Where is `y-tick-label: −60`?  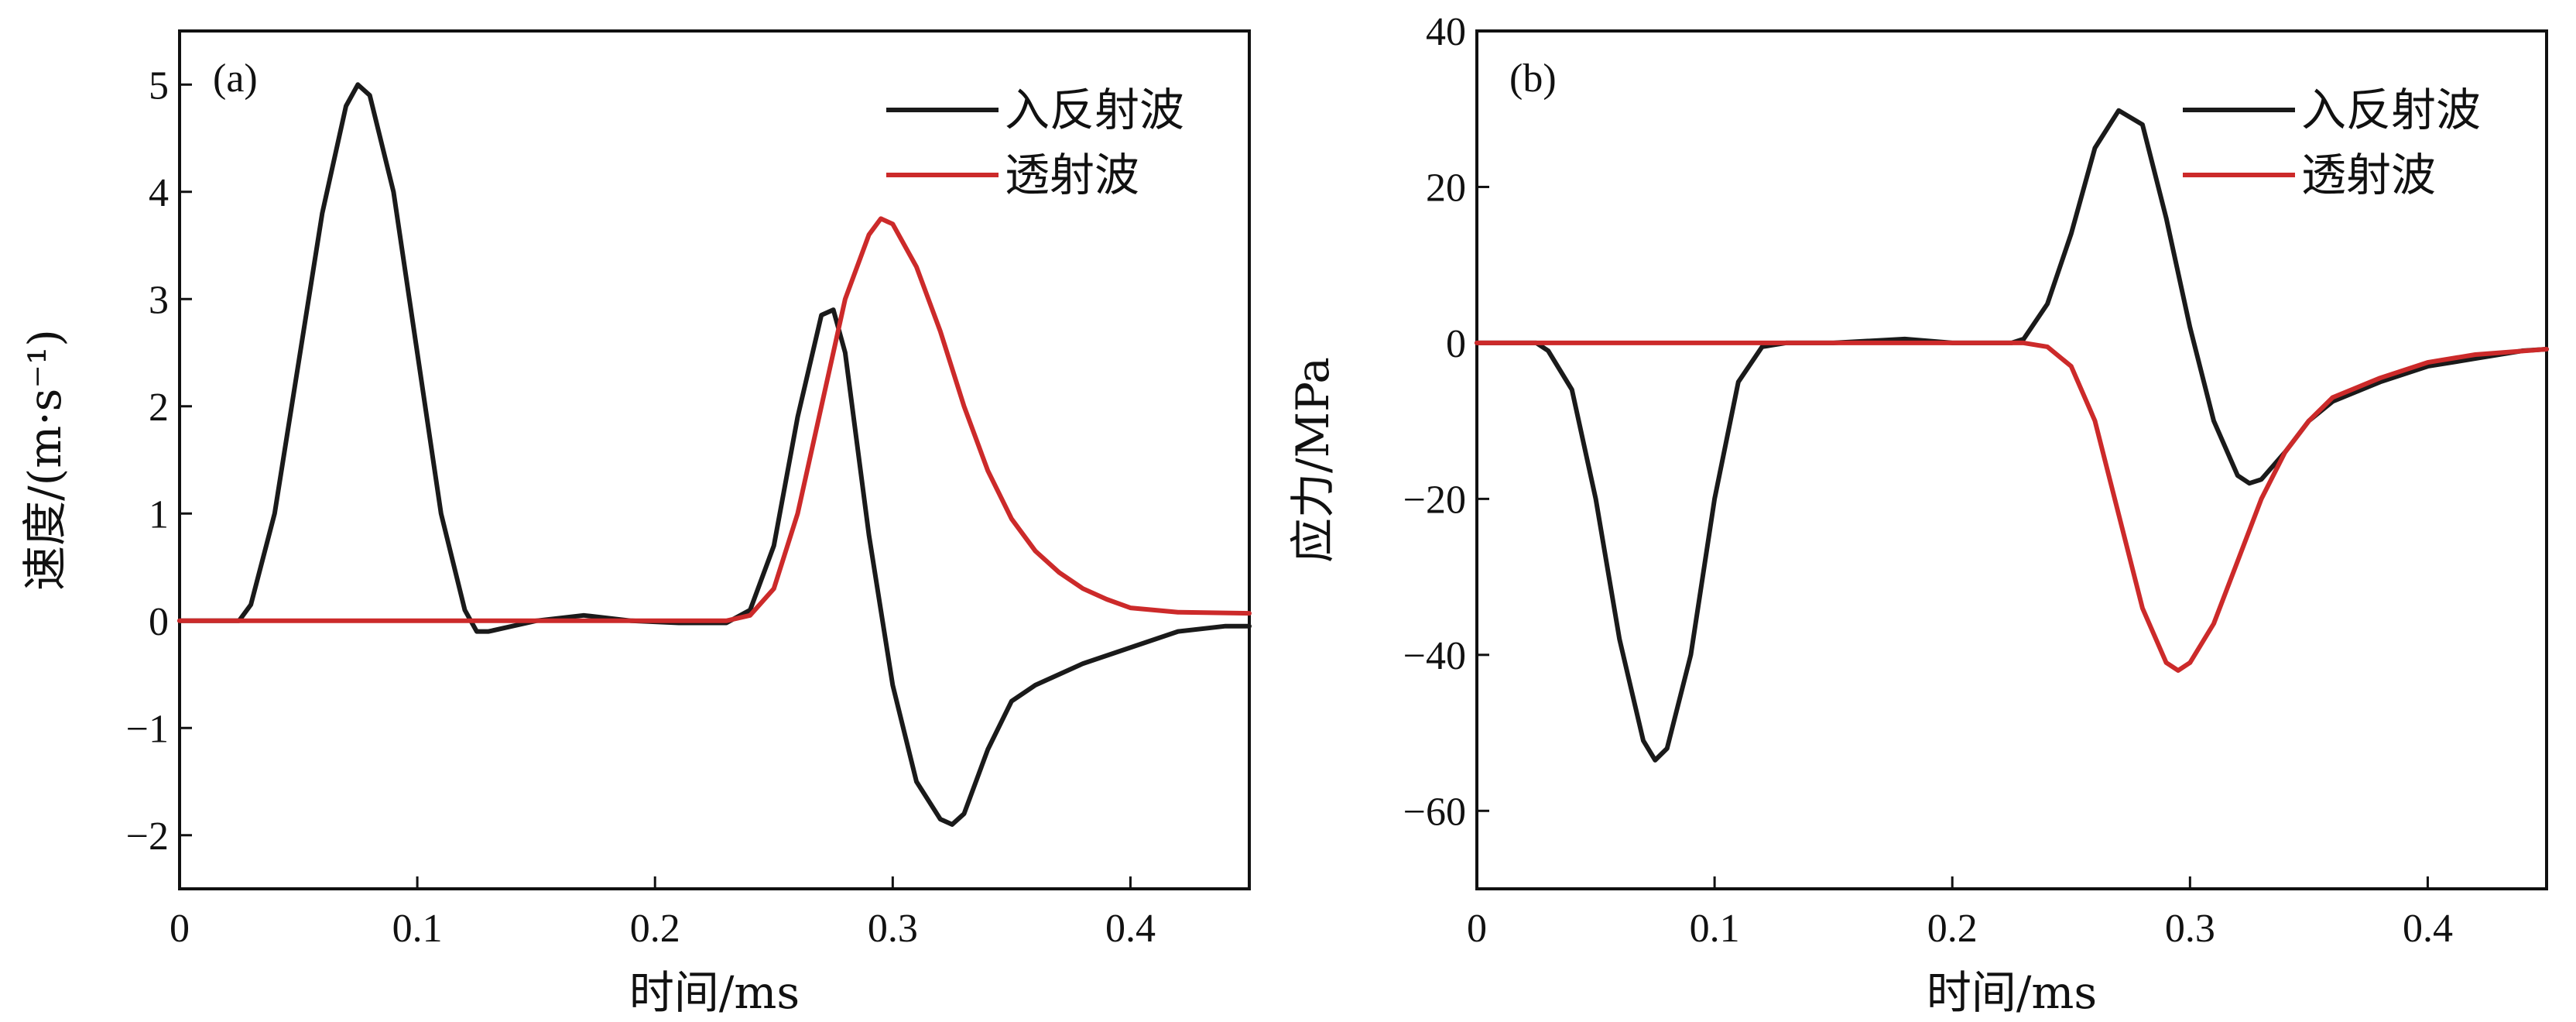 y-tick-label: −60 is located at coordinates (1434, 812).